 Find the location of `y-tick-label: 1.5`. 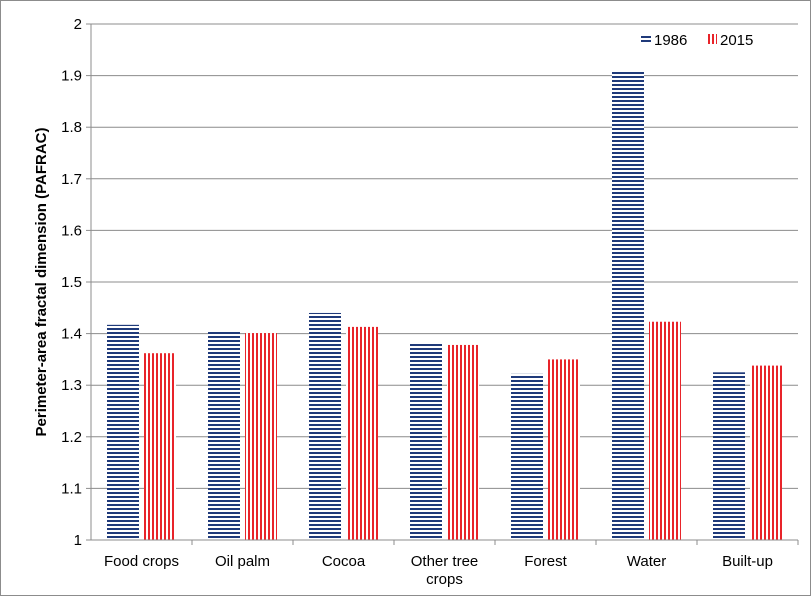

y-tick-label: 1.5 is located at coordinates (71, 282).